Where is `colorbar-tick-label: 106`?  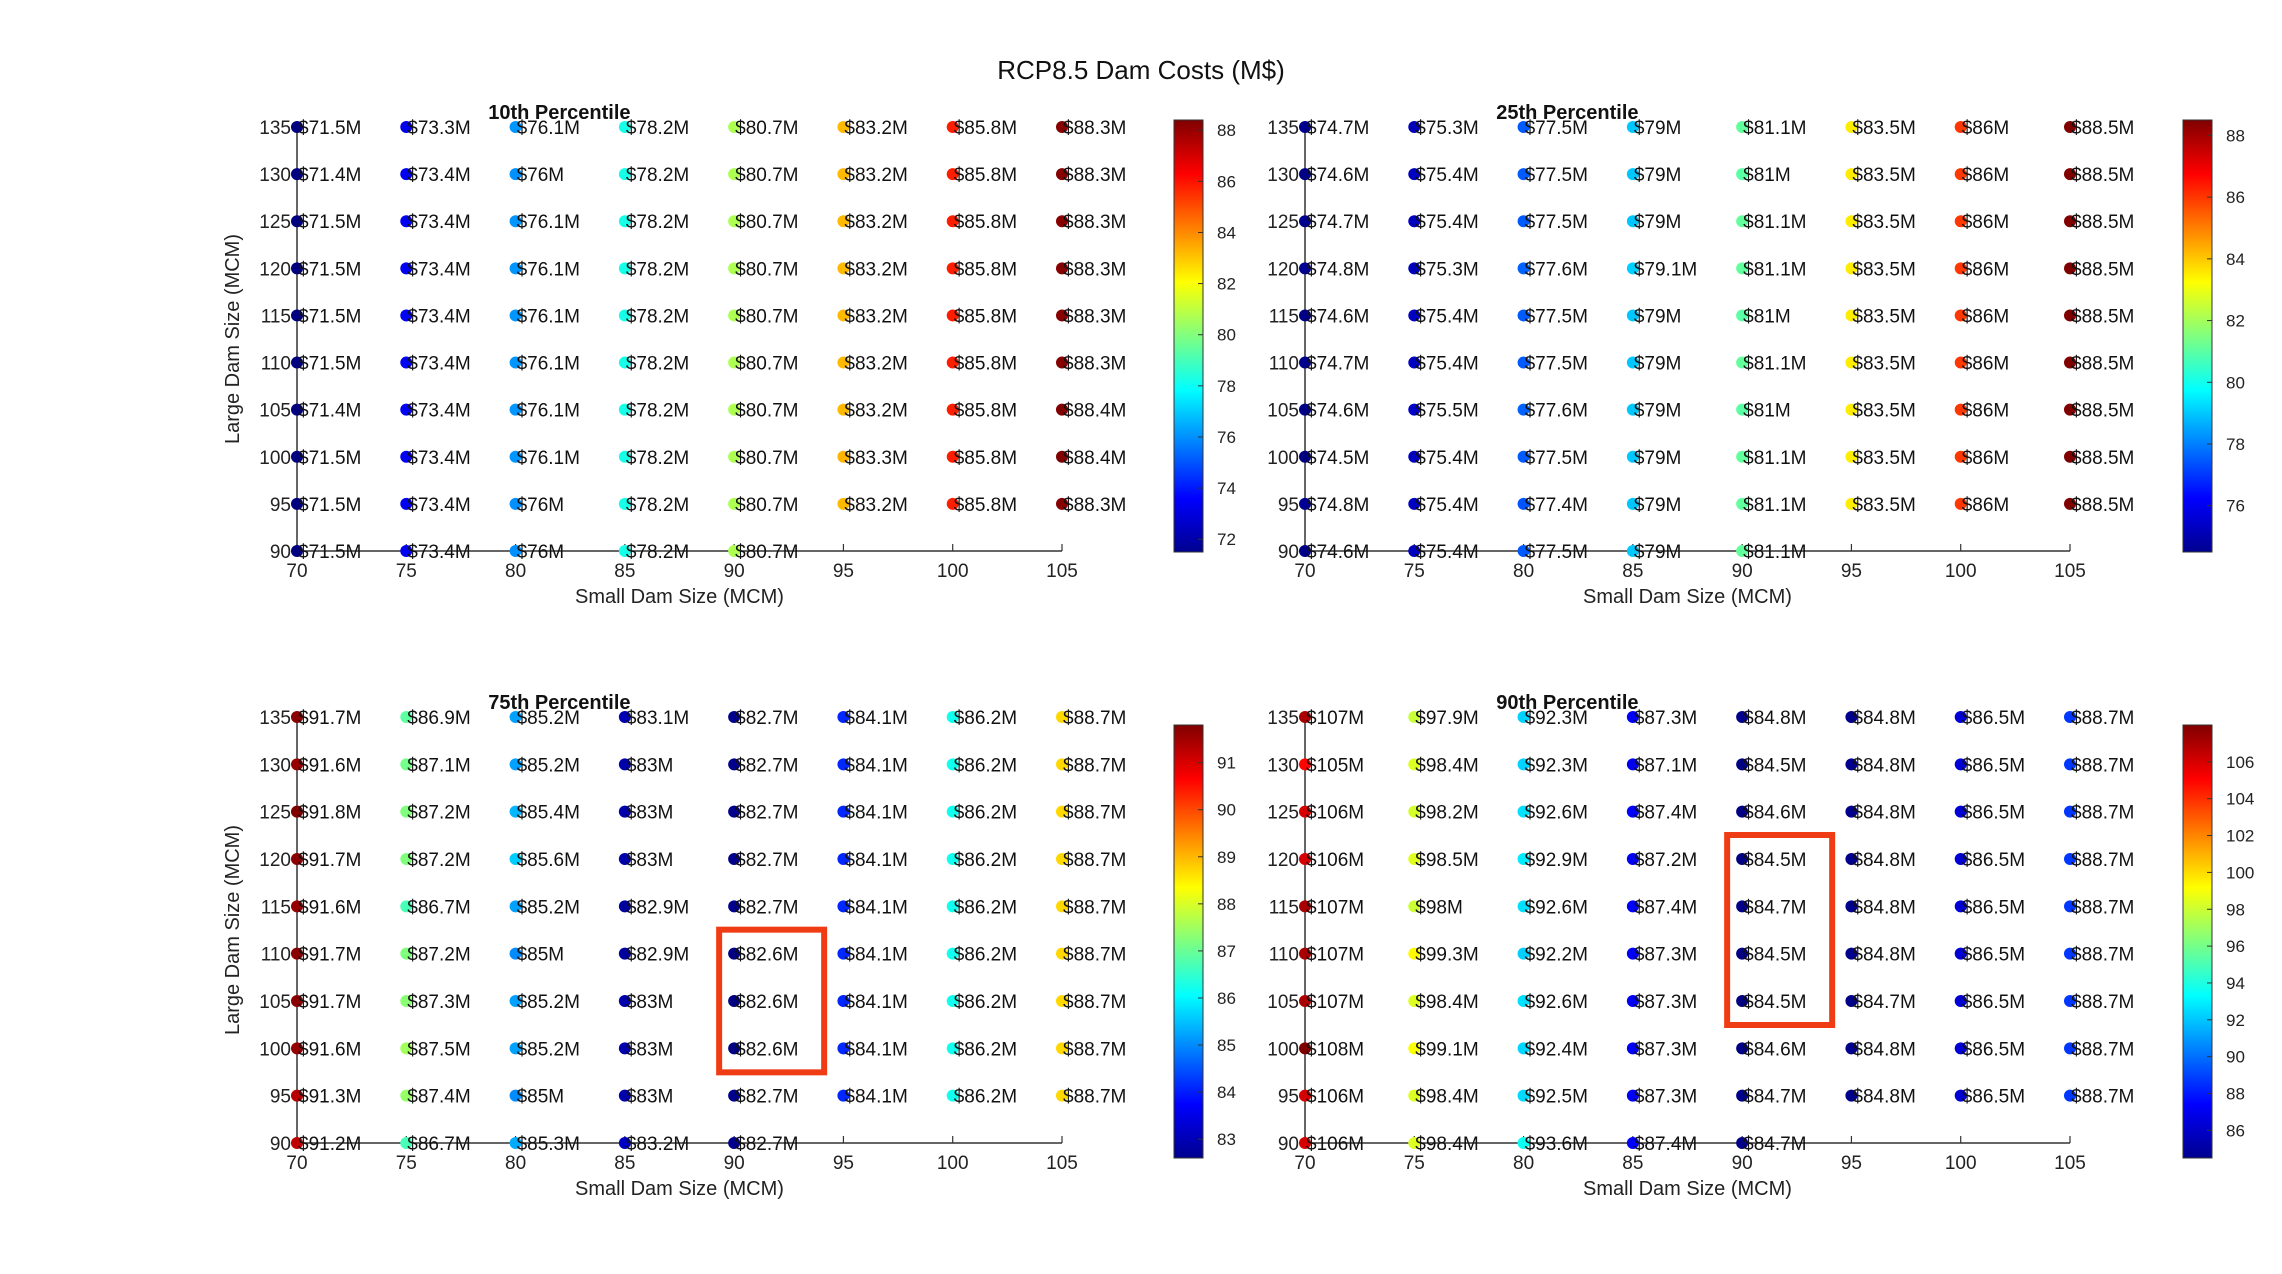
colorbar-tick-label: 106 is located at coordinates (2240, 762).